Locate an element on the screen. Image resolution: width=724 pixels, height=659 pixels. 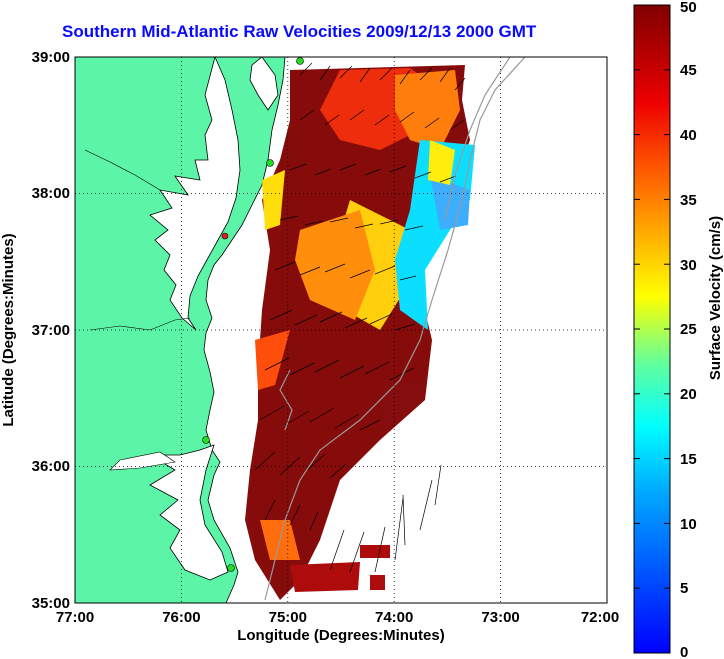
y-tick-label: 39:00 is located at coordinates (51, 57).